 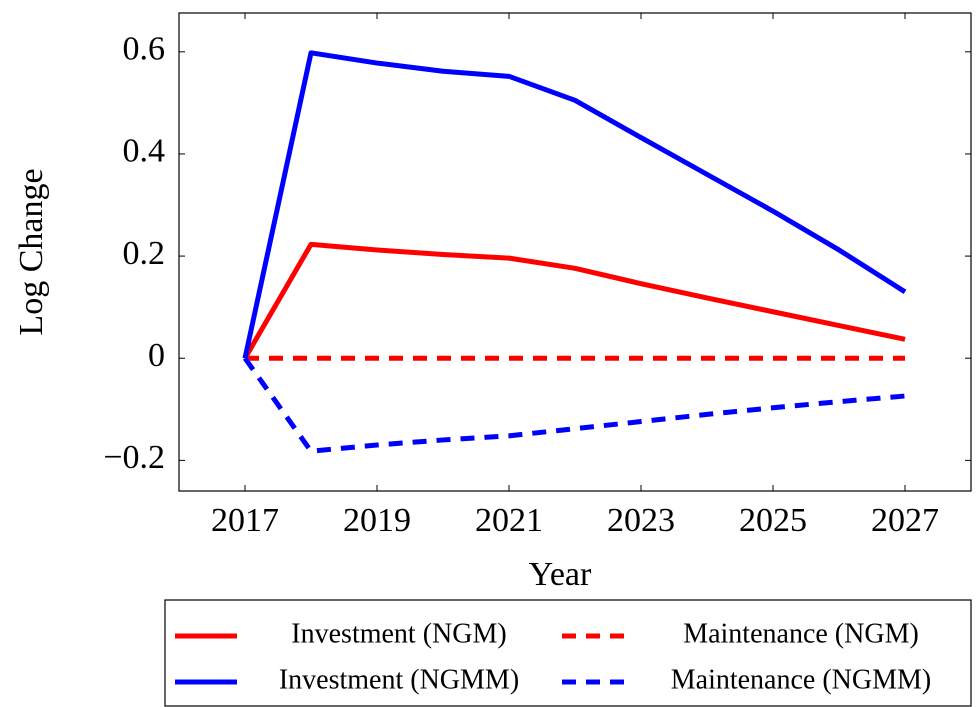 I want to click on y-tick-label: 0.2, so click(x=144, y=253).